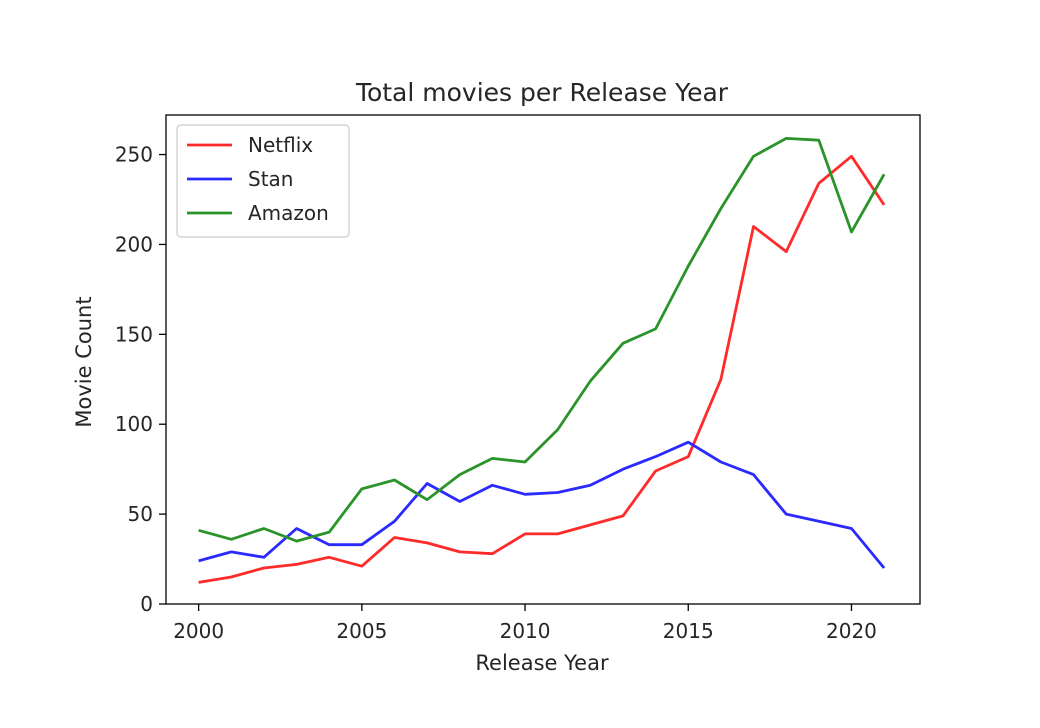 This screenshot has width=1040, height=728. Describe the element at coordinates (542, 663) in the screenshot. I see `x-axis-label: Release Year` at that location.